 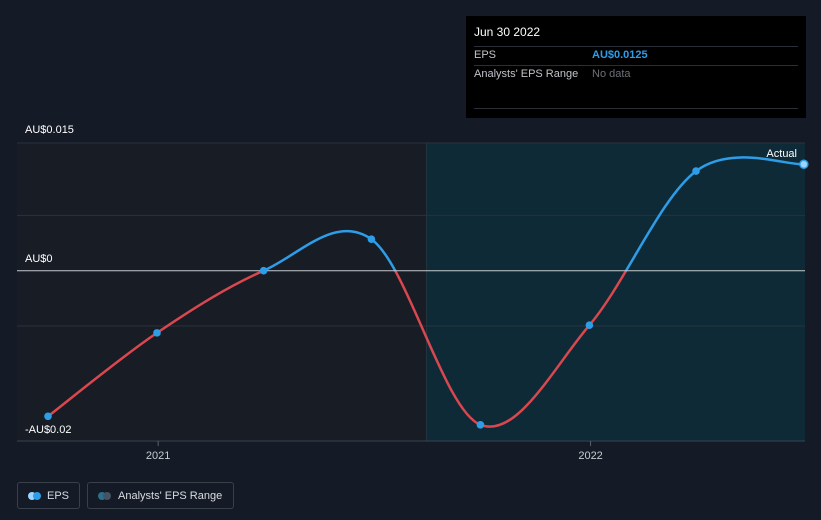 What do you see at coordinates (526, 74) in the screenshot?
I see `tooltip-range-label: Analysts' EPS Range` at bounding box center [526, 74].